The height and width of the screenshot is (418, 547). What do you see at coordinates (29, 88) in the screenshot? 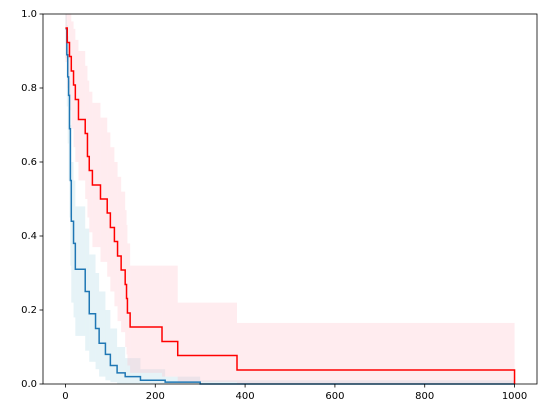
I see `y-tick-label: 0.8` at bounding box center [29, 88].